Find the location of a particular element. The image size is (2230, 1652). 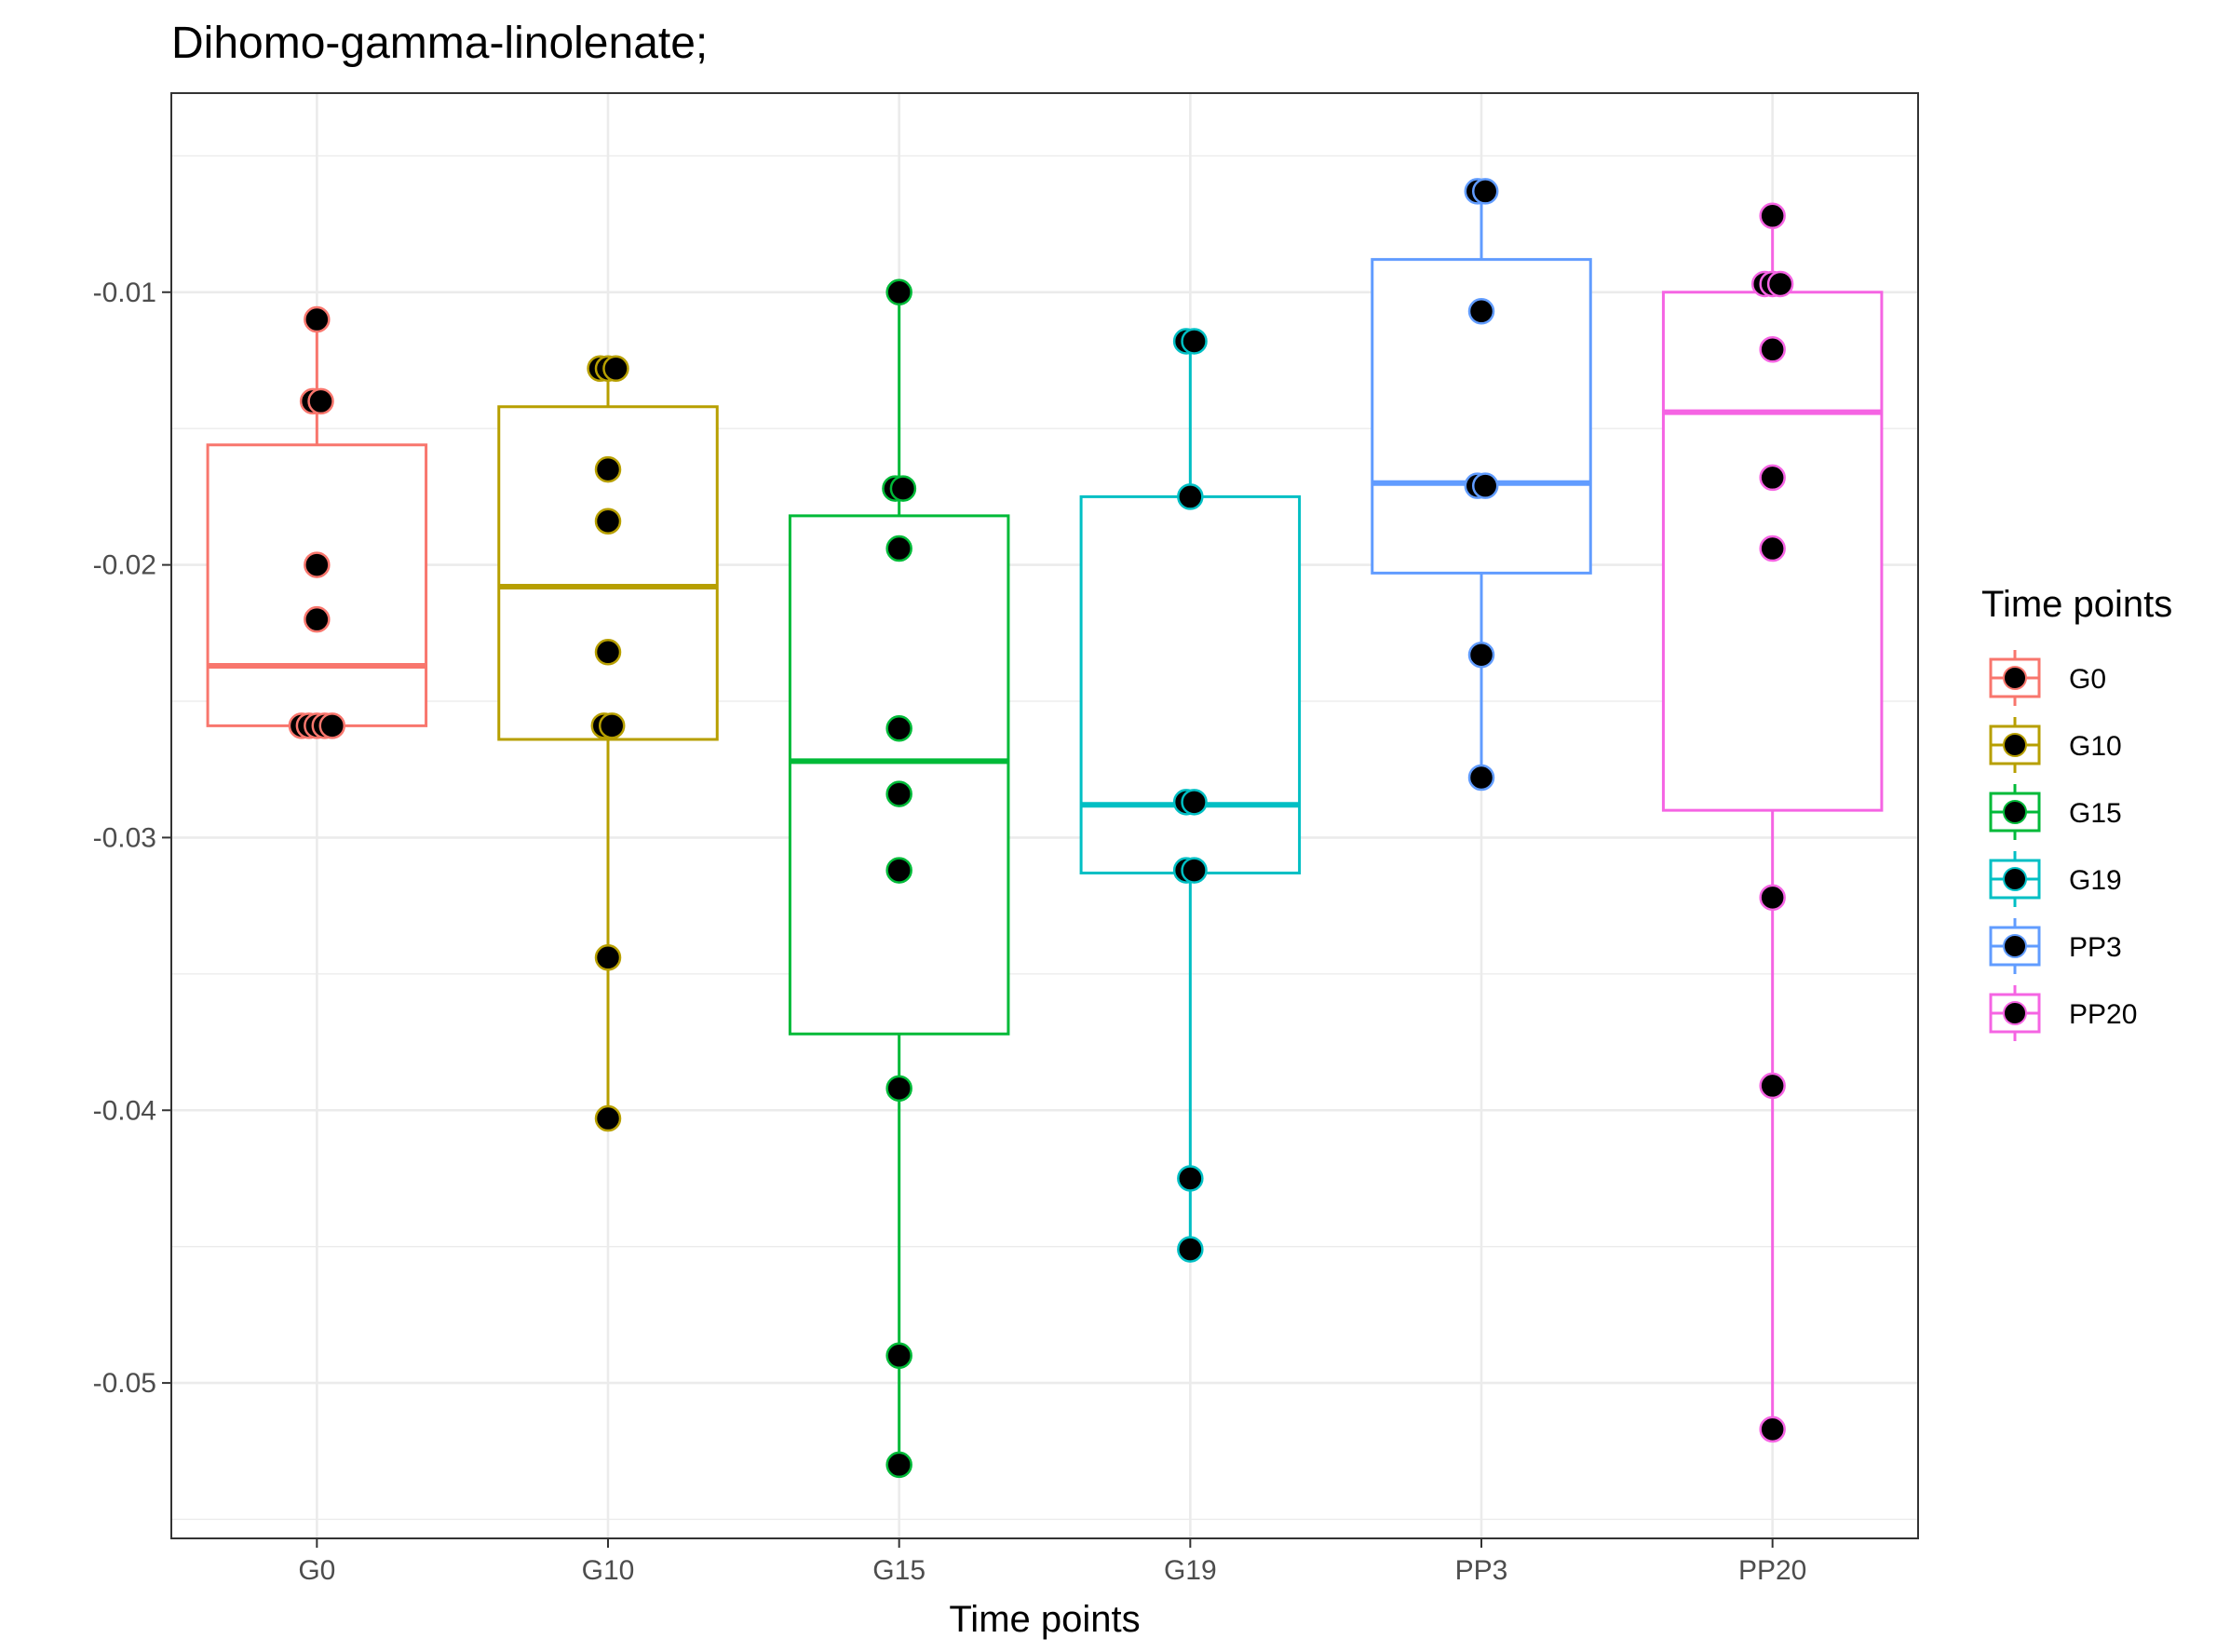

legend-item-G0: G0 is located at coordinates (2047, 678).